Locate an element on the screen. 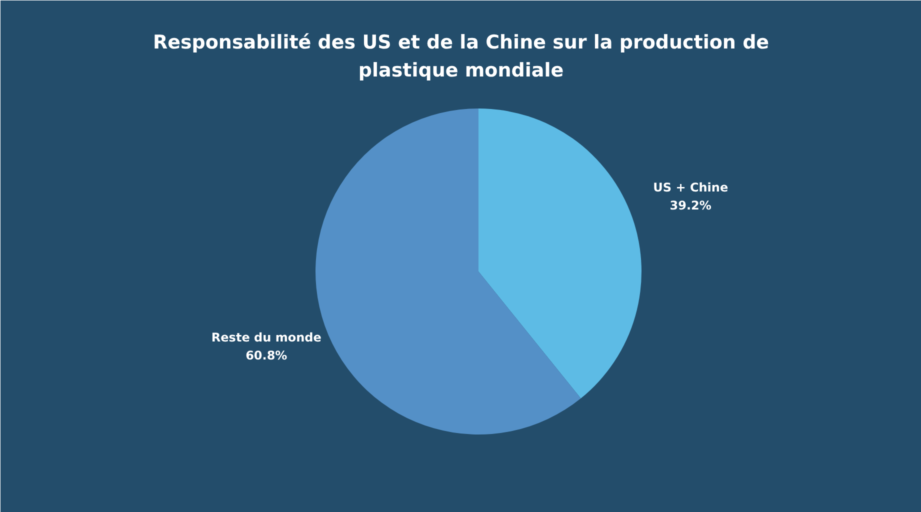 The height and width of the screenshot is (512, 921). data-label: 60.8% is located at coordinates (267, 355).